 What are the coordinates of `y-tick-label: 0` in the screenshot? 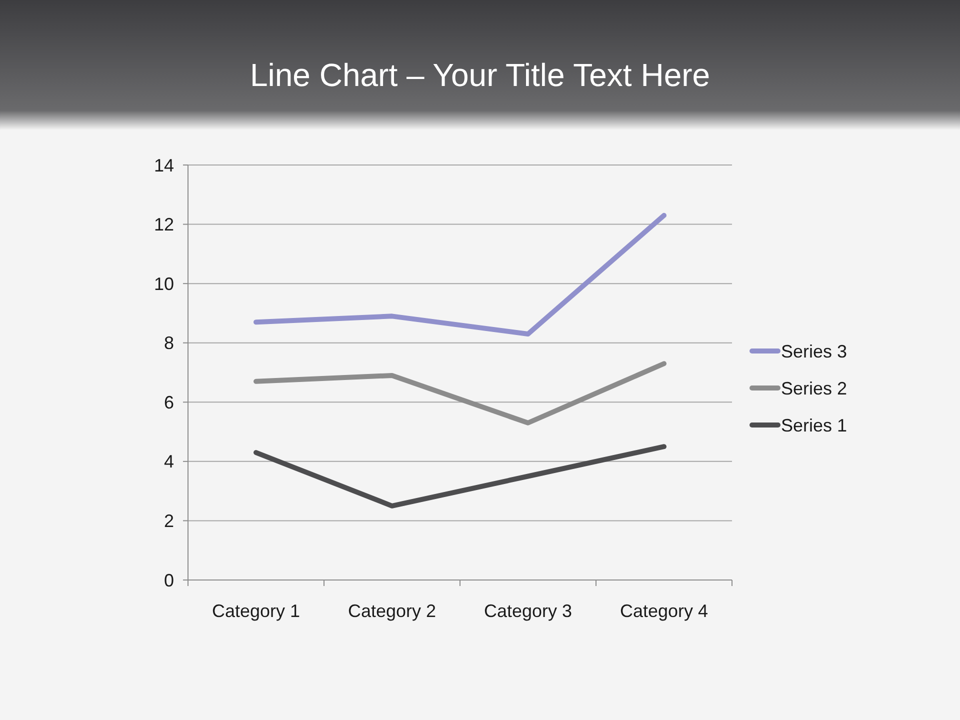 It's located at (169, 580).